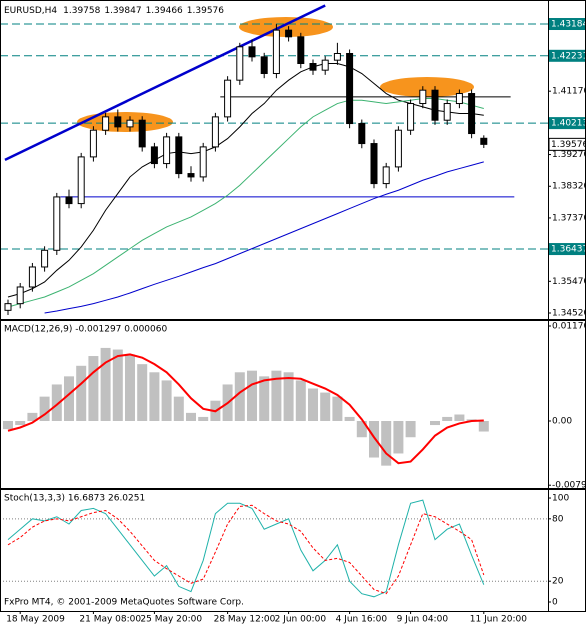  I want to click on y-tick-label: 1.37370, so click(569, 218).